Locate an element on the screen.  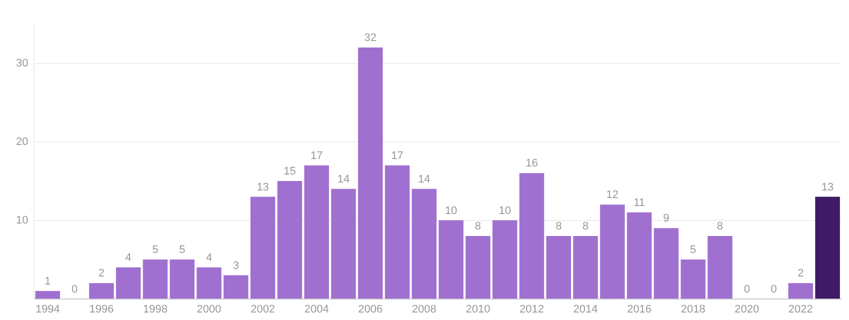
data-label: 9 is located at coordinates (666, 218).